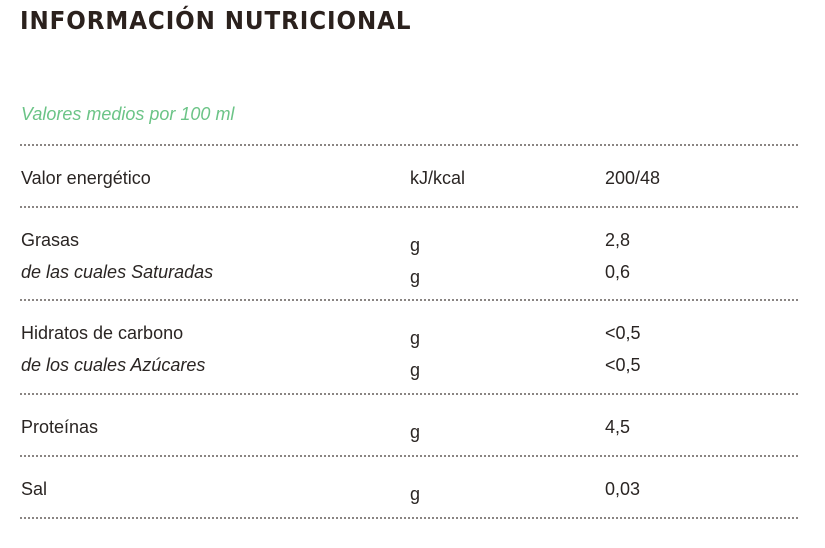 The image size is (825, 548). What do you see at coordinates (34, 489) in the screenshot?
I see `nutrient-label: Sal` at bounding box center [34, 489].